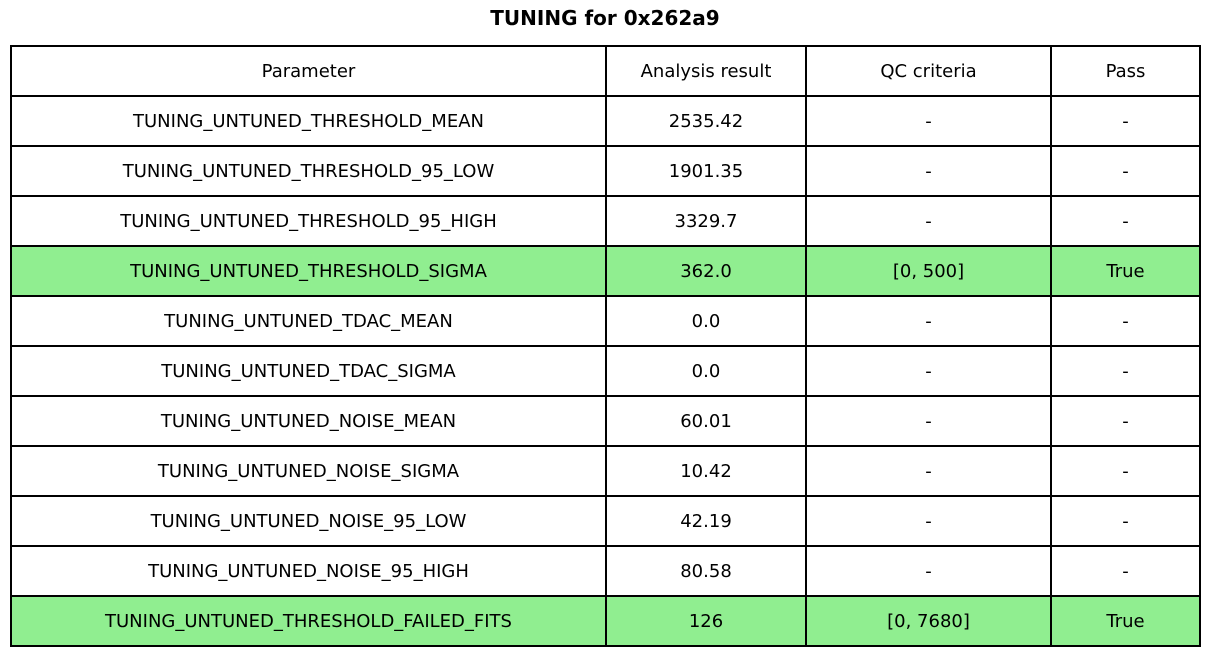 The width and height of the screenshot is (1210, 655). Describe the element at coordinates (308, 171) in the screenshot. I see `cell-parameter: TUNING_UNTUNED_THRESHOLD_95_LOW` at that location.